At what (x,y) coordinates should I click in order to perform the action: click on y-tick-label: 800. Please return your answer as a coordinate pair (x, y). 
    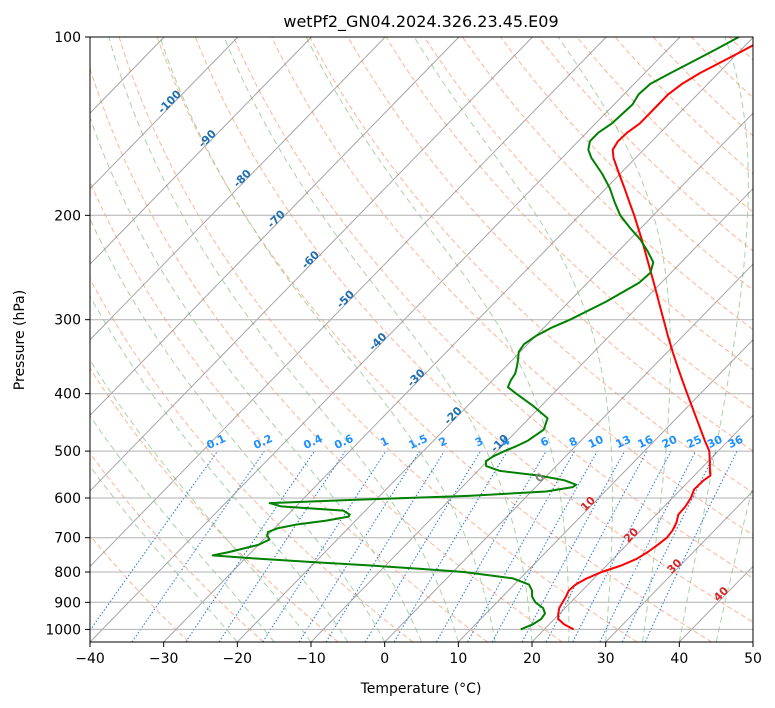
    Looking at the image, I should click on (67, 573).